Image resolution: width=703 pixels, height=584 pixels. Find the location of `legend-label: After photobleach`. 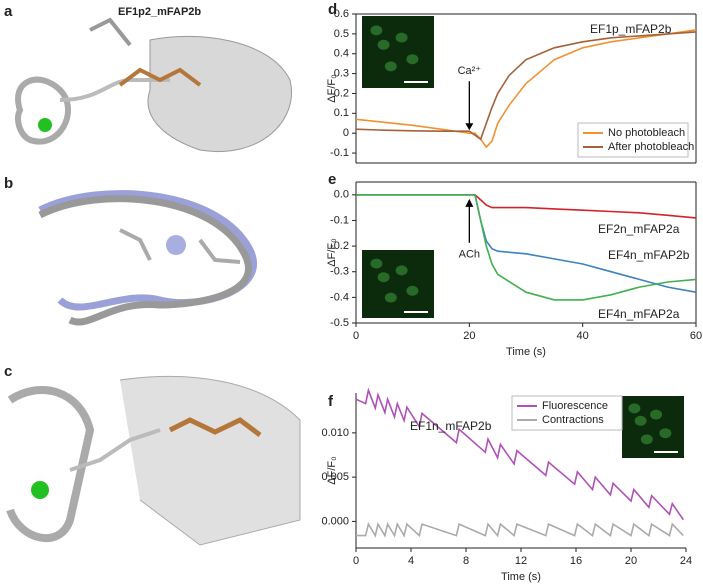

legend-label: After photobleach is located at coordinates (651, 147).